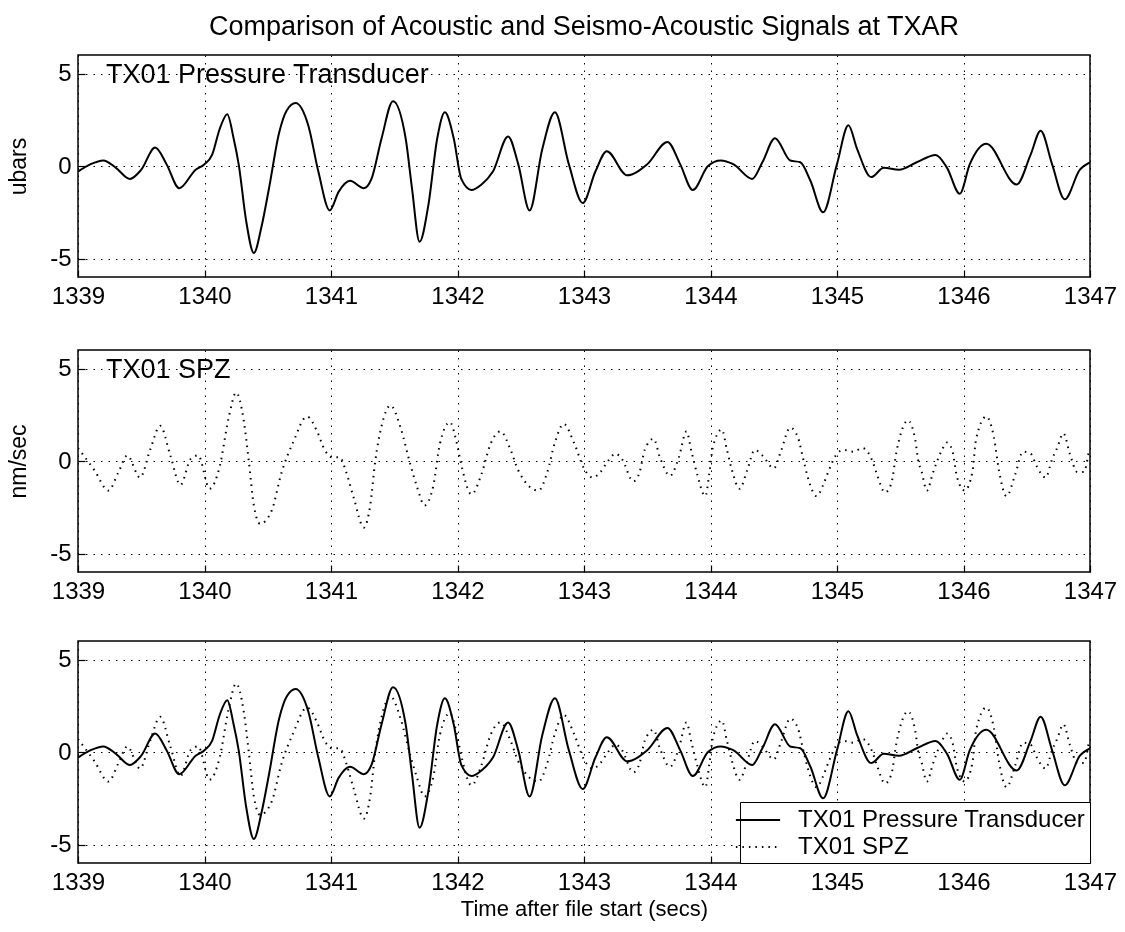 Image resolution: width=1125 pixels, height=932 pixels. What do you see at coordinates (267, 74) in the screenshot?
I see `series-label: TX01 Pressure Transducer` at bounding box center [267, 74].